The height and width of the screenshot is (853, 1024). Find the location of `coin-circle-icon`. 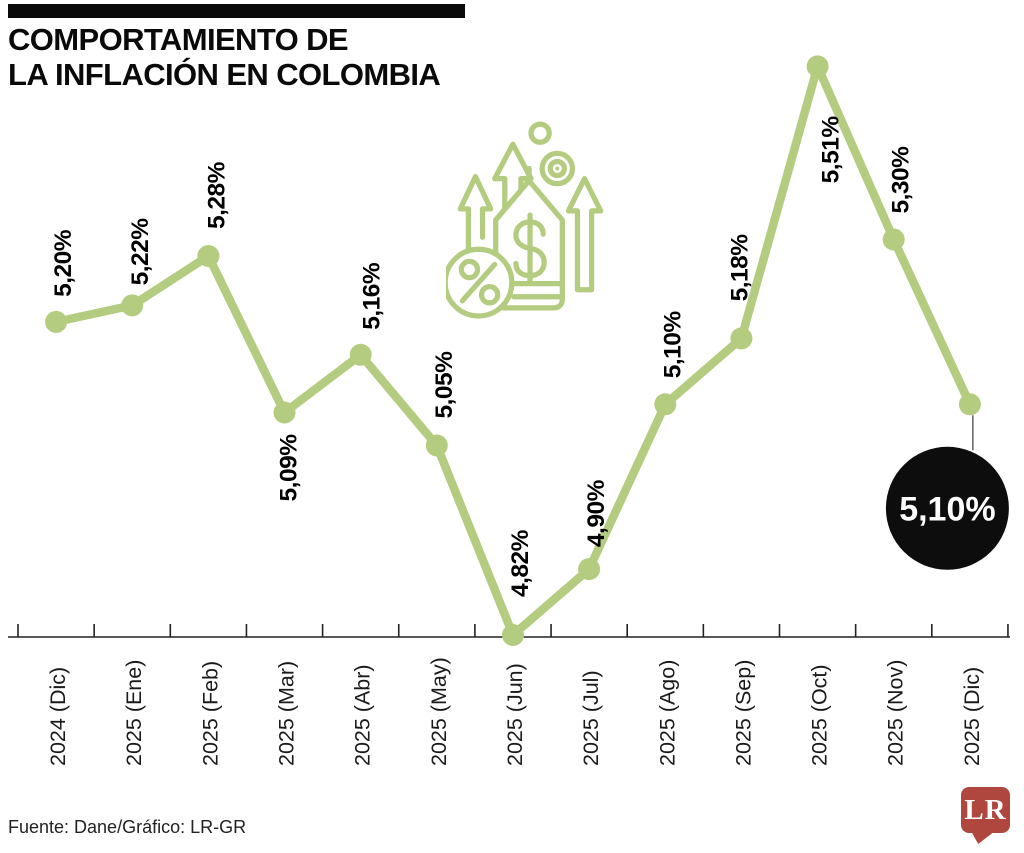

coin-circle-icon is located at coordinates (540, 133).